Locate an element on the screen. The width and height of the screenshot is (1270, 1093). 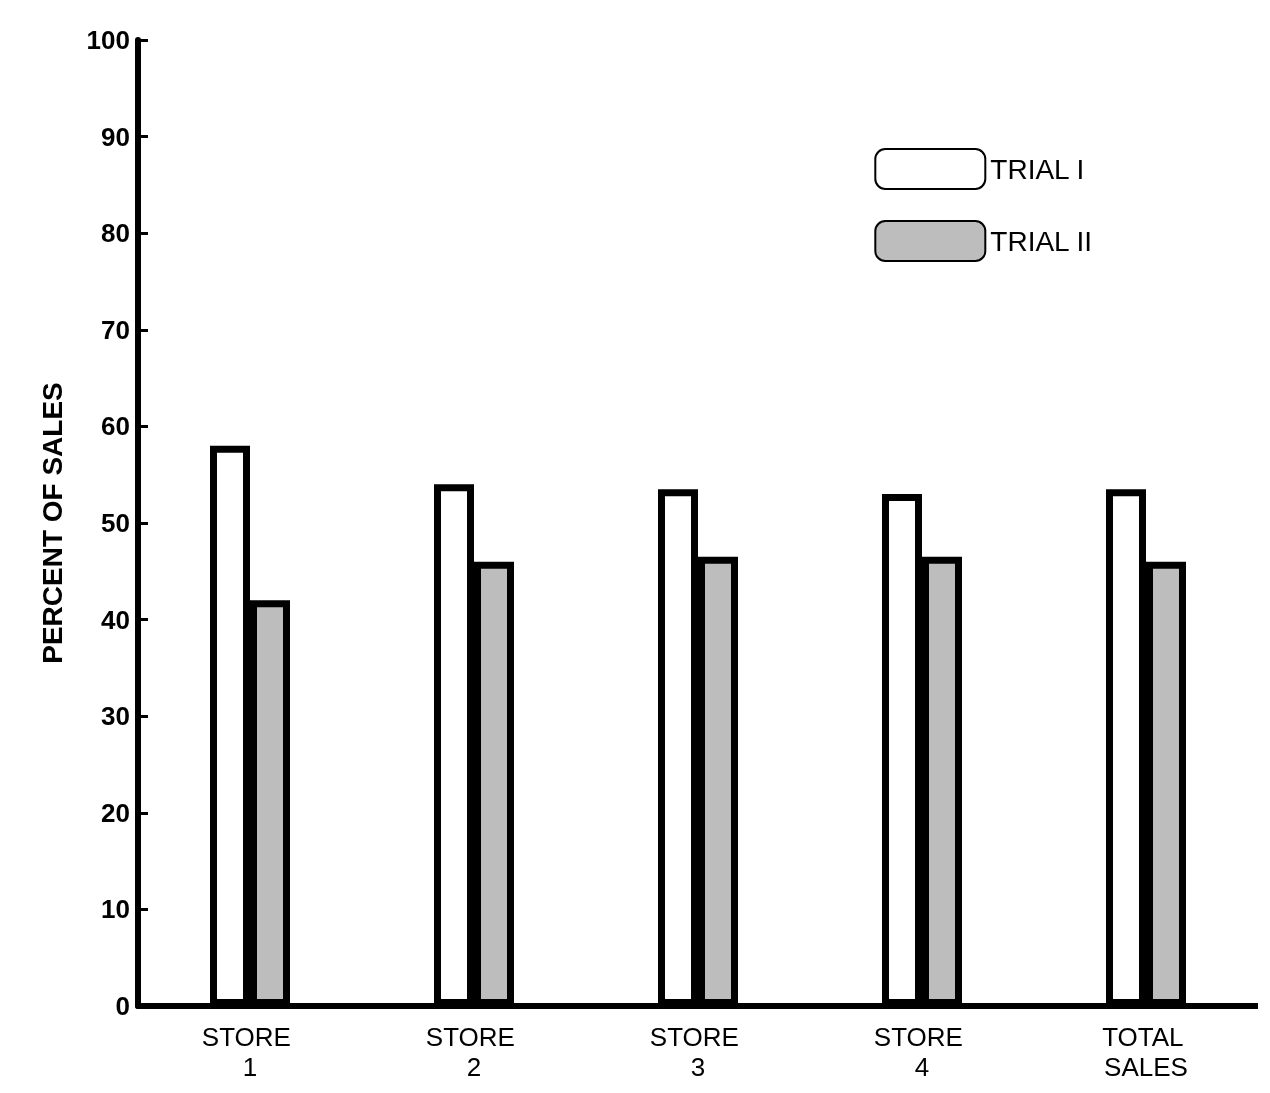
y-tick-label: 60 is located at coordinates (115, 426).